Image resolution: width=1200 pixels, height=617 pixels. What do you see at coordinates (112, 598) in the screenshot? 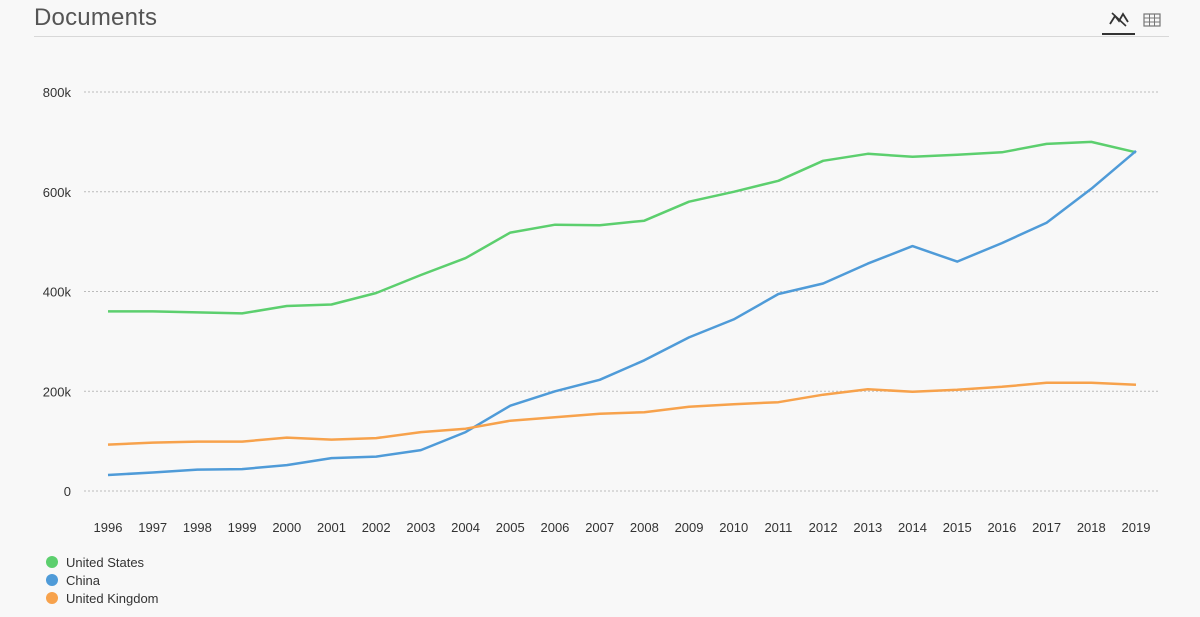
I see `legend-label: United Kingdom` at bounding box center [112, 598].